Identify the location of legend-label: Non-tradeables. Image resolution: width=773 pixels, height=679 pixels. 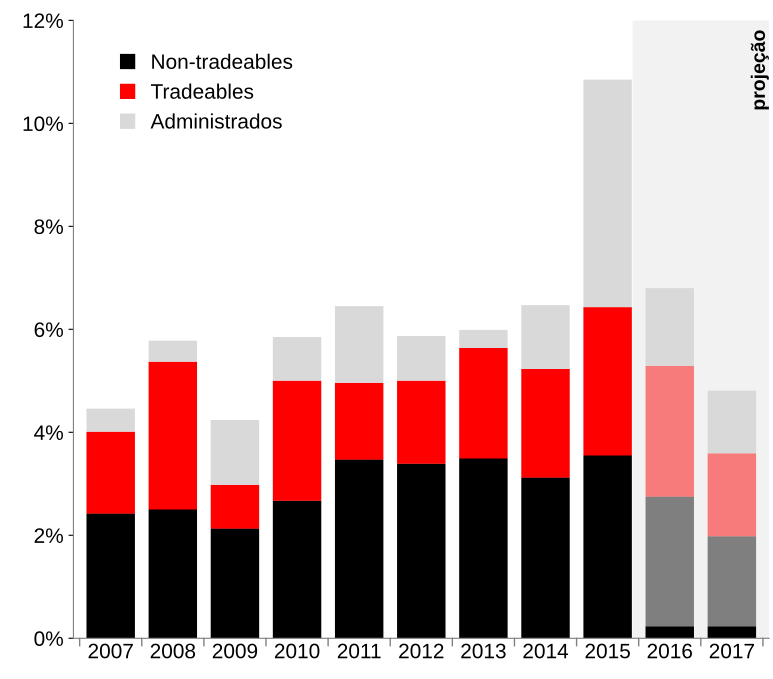
(222, 62).